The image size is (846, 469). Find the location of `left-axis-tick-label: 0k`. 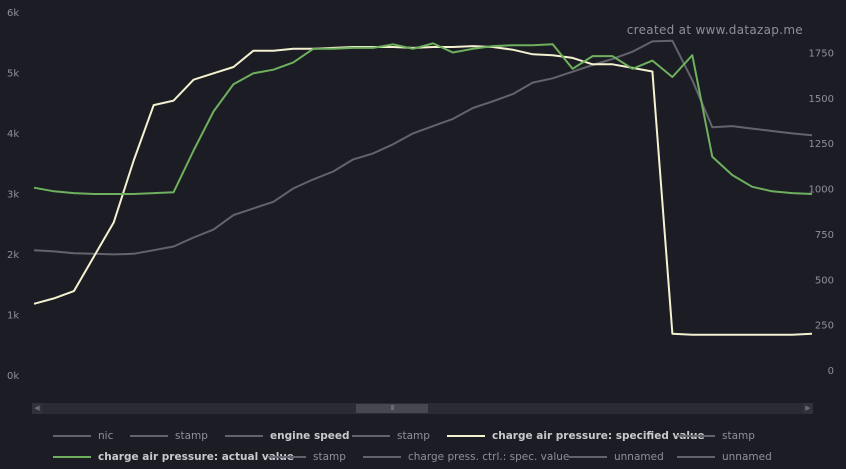

left-axis-tick-label: 0k is located at coordinates (13, 376).